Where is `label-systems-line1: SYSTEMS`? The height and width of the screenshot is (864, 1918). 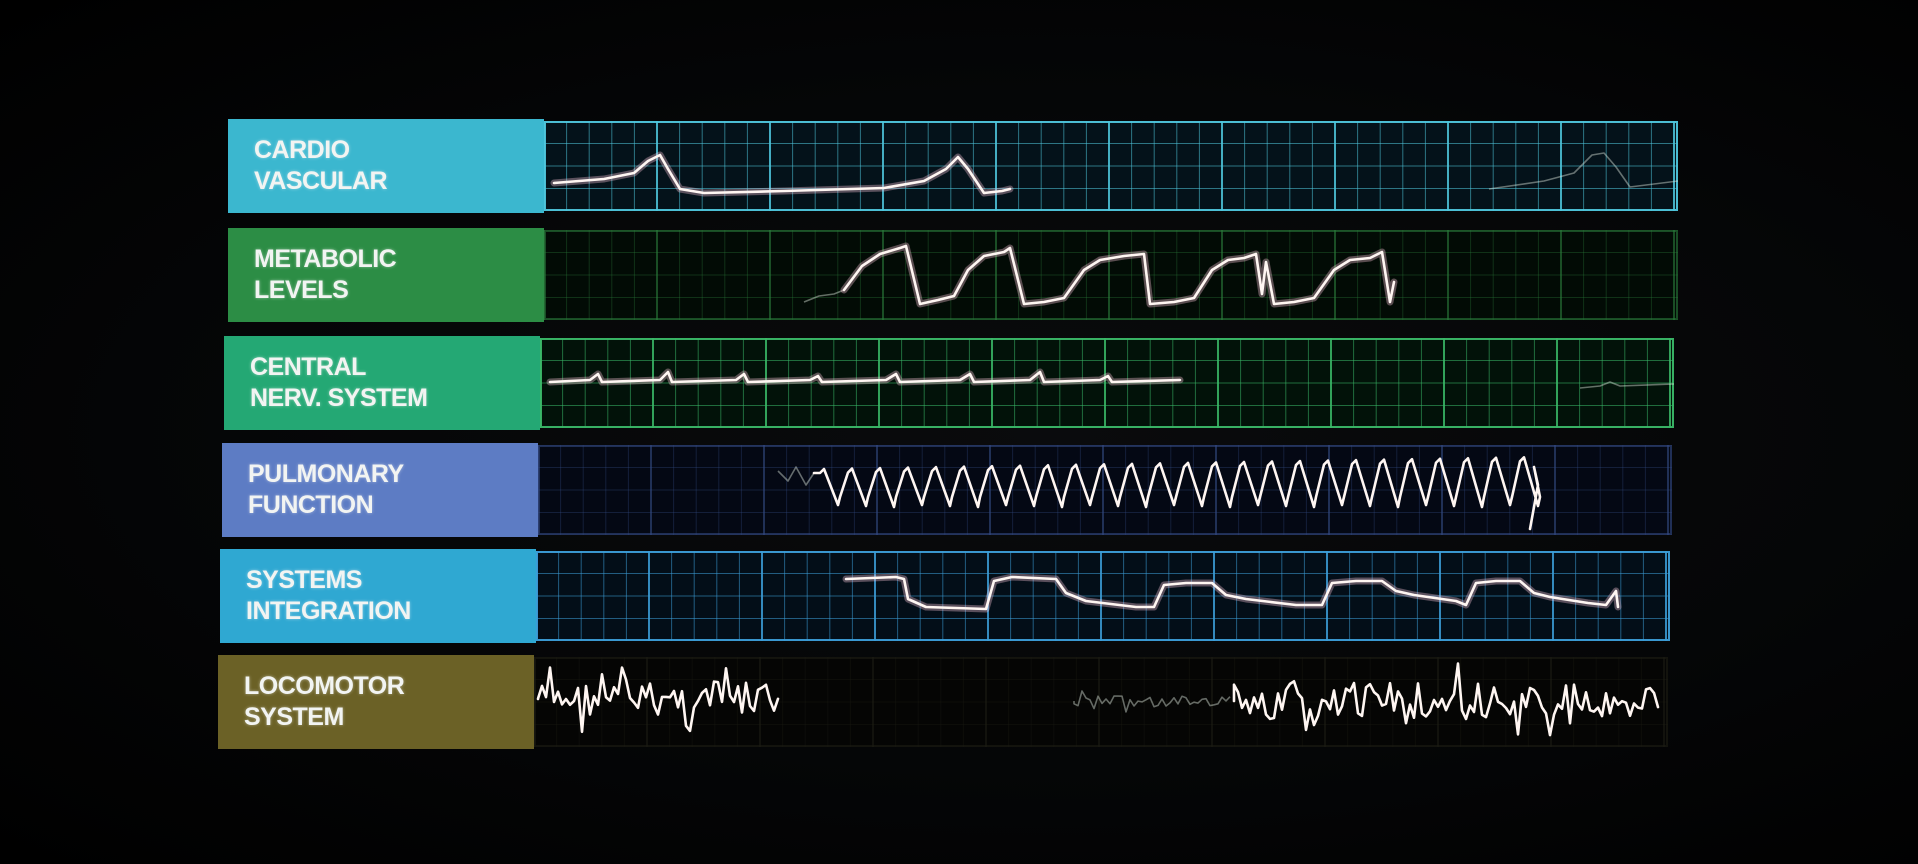 label-systems-line1: SYSTEMS is located at coordinates (304, 580).